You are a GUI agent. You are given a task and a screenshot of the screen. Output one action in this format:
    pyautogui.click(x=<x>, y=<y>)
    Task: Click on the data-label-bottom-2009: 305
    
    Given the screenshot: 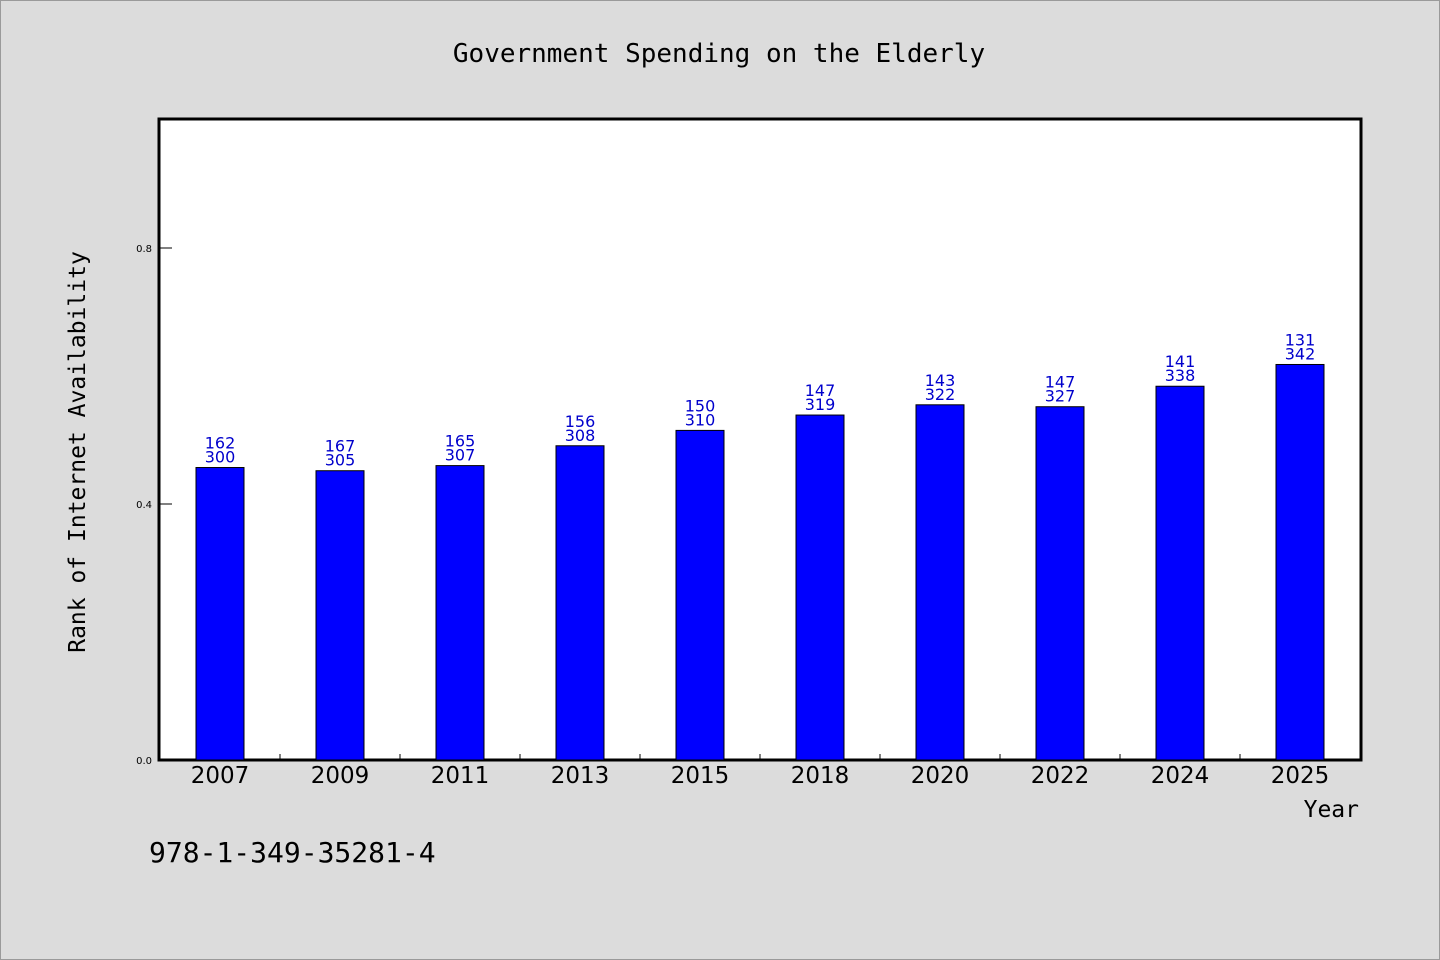 What is the action you would take?
    pyautogui.click(x=340, y=460)
    